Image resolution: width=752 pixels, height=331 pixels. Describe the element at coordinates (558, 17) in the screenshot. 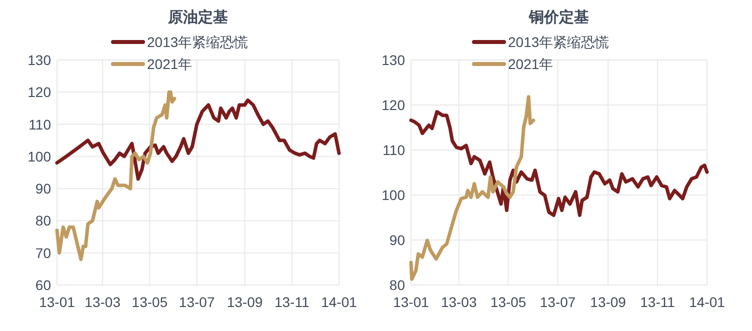

I see `chart-title: 铜价定基` at that location.